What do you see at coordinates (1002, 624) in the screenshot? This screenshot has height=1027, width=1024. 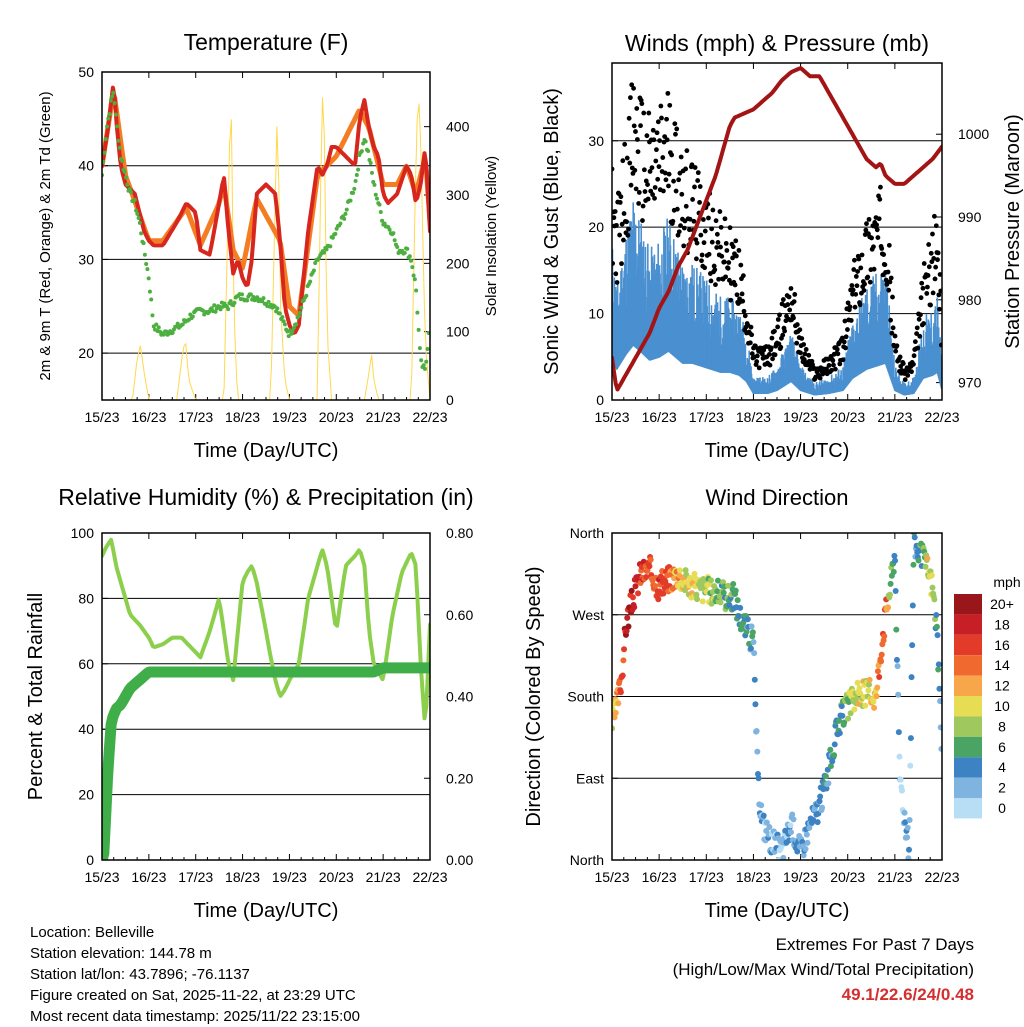 I see `legend-label: 18` at bounding box center [1002, 624].